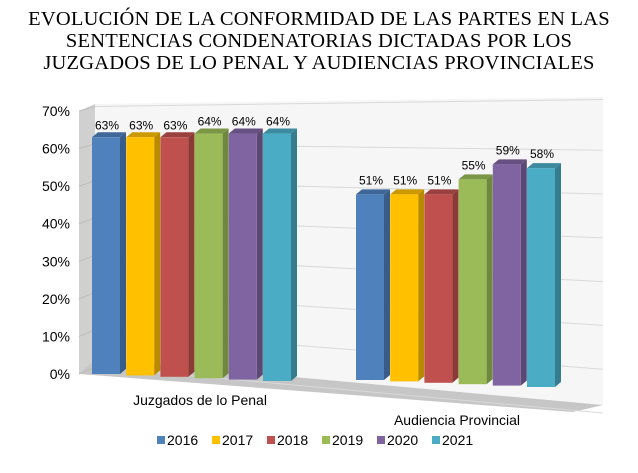 This screenshot has width=638, height=473. Describe the element at coordinates (56, 186) in the screenshot. I see `y-tick-label: 50%` at that location.